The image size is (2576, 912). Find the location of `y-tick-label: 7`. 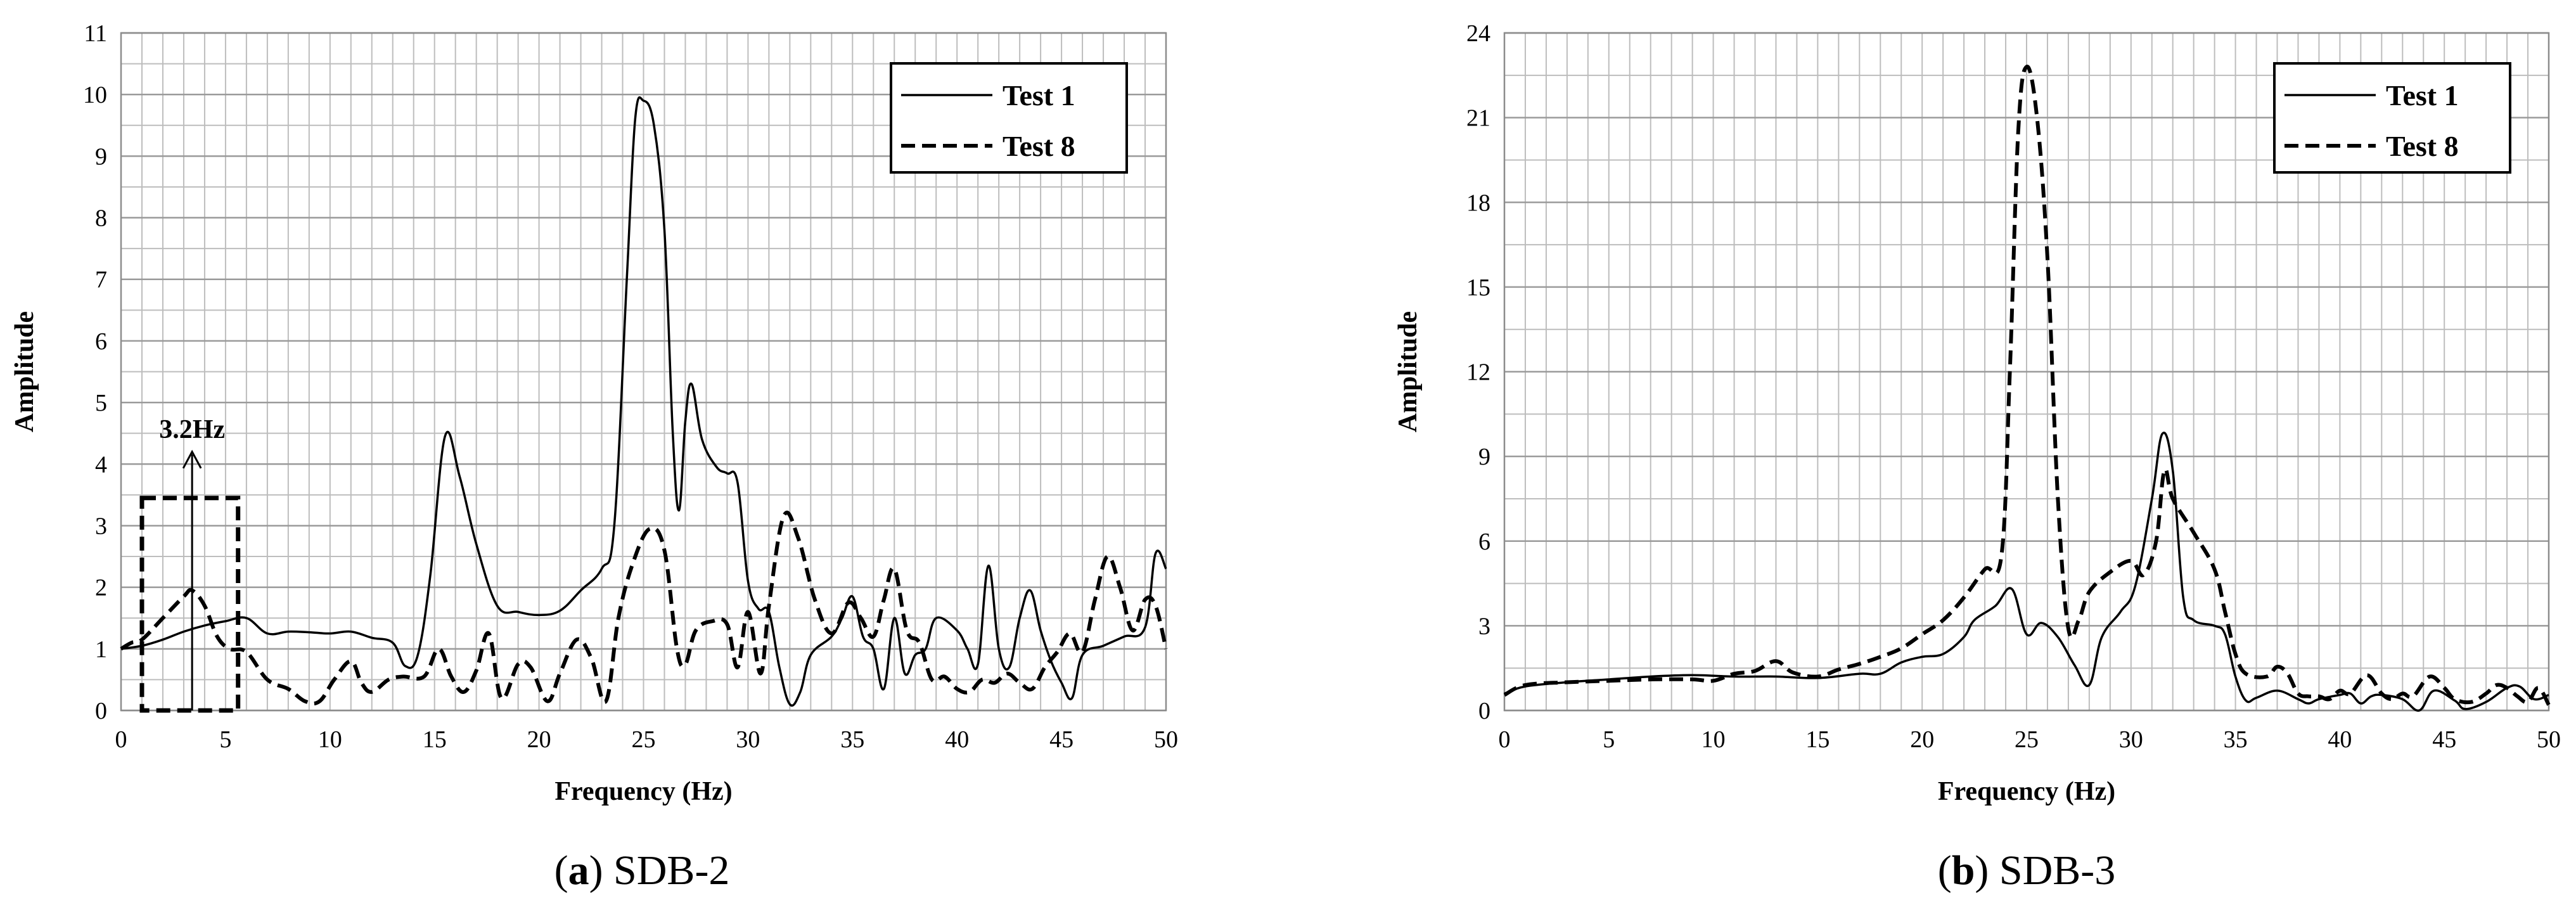

y-tick-label: 7 is located at coordinates (101, 280).